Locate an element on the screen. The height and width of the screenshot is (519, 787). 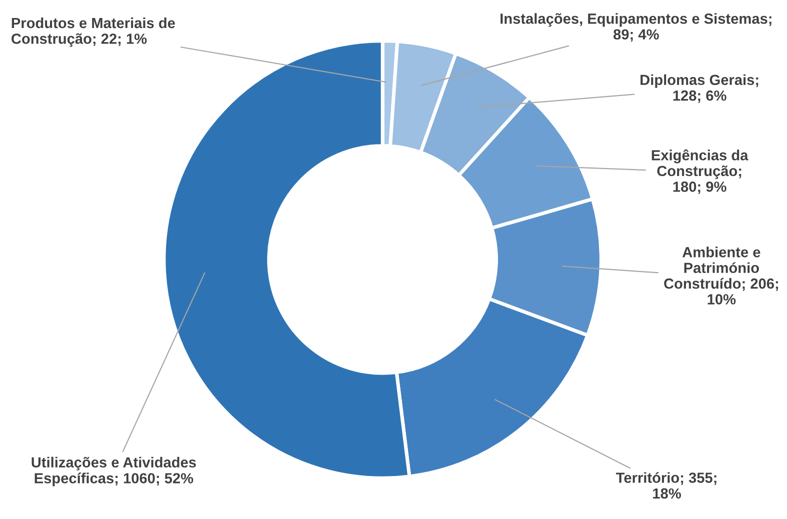
slice-label: Utilizações e Atividades Específicas; 1060; 52% is located at coordinates (114, 471).